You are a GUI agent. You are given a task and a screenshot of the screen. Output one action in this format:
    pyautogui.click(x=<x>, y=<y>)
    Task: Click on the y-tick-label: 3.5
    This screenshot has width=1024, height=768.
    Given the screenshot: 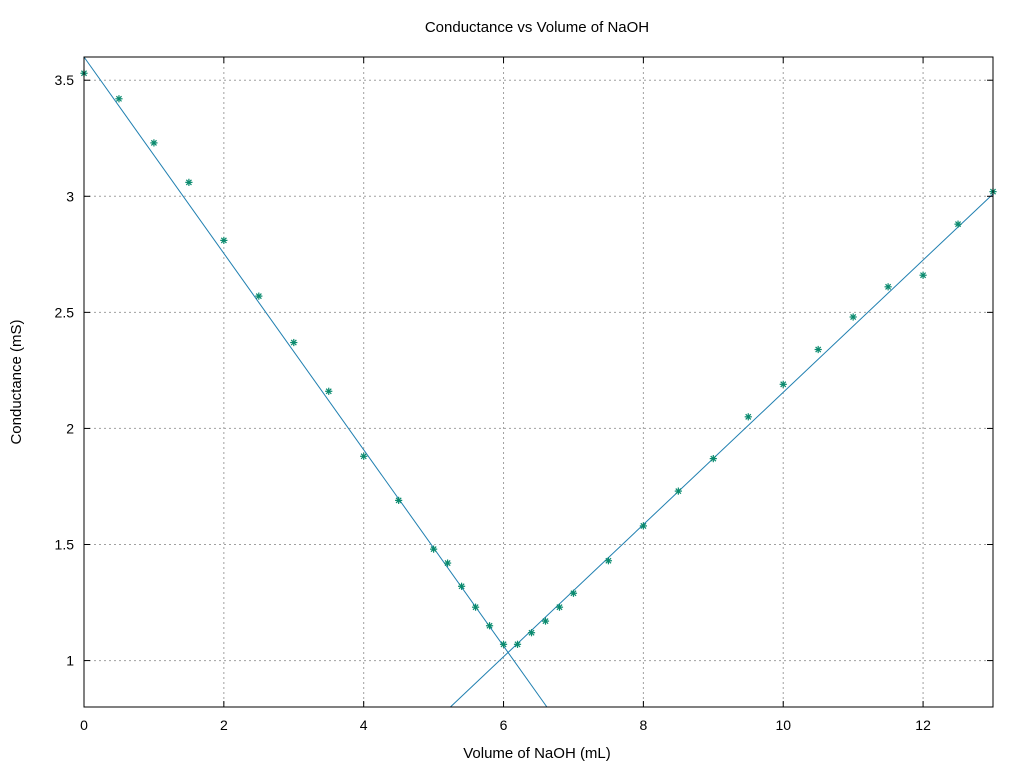 What is the action you would take?
    pyautogui.click(x=65, y=80)
    